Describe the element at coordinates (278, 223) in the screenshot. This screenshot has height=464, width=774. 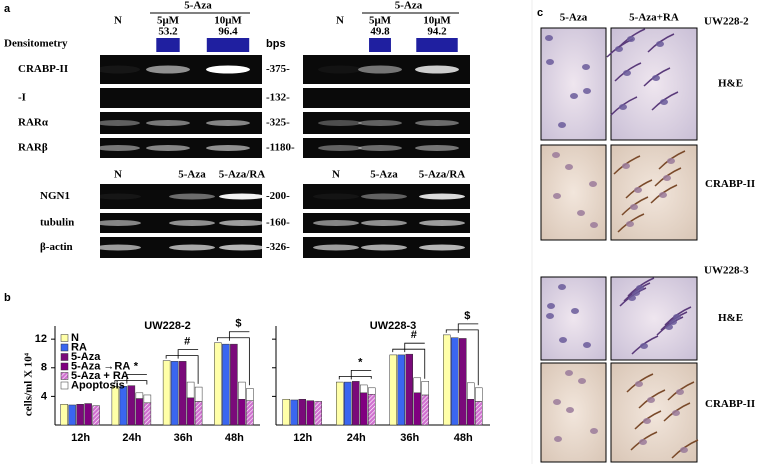
I see `bps-value: -160-` at that location.